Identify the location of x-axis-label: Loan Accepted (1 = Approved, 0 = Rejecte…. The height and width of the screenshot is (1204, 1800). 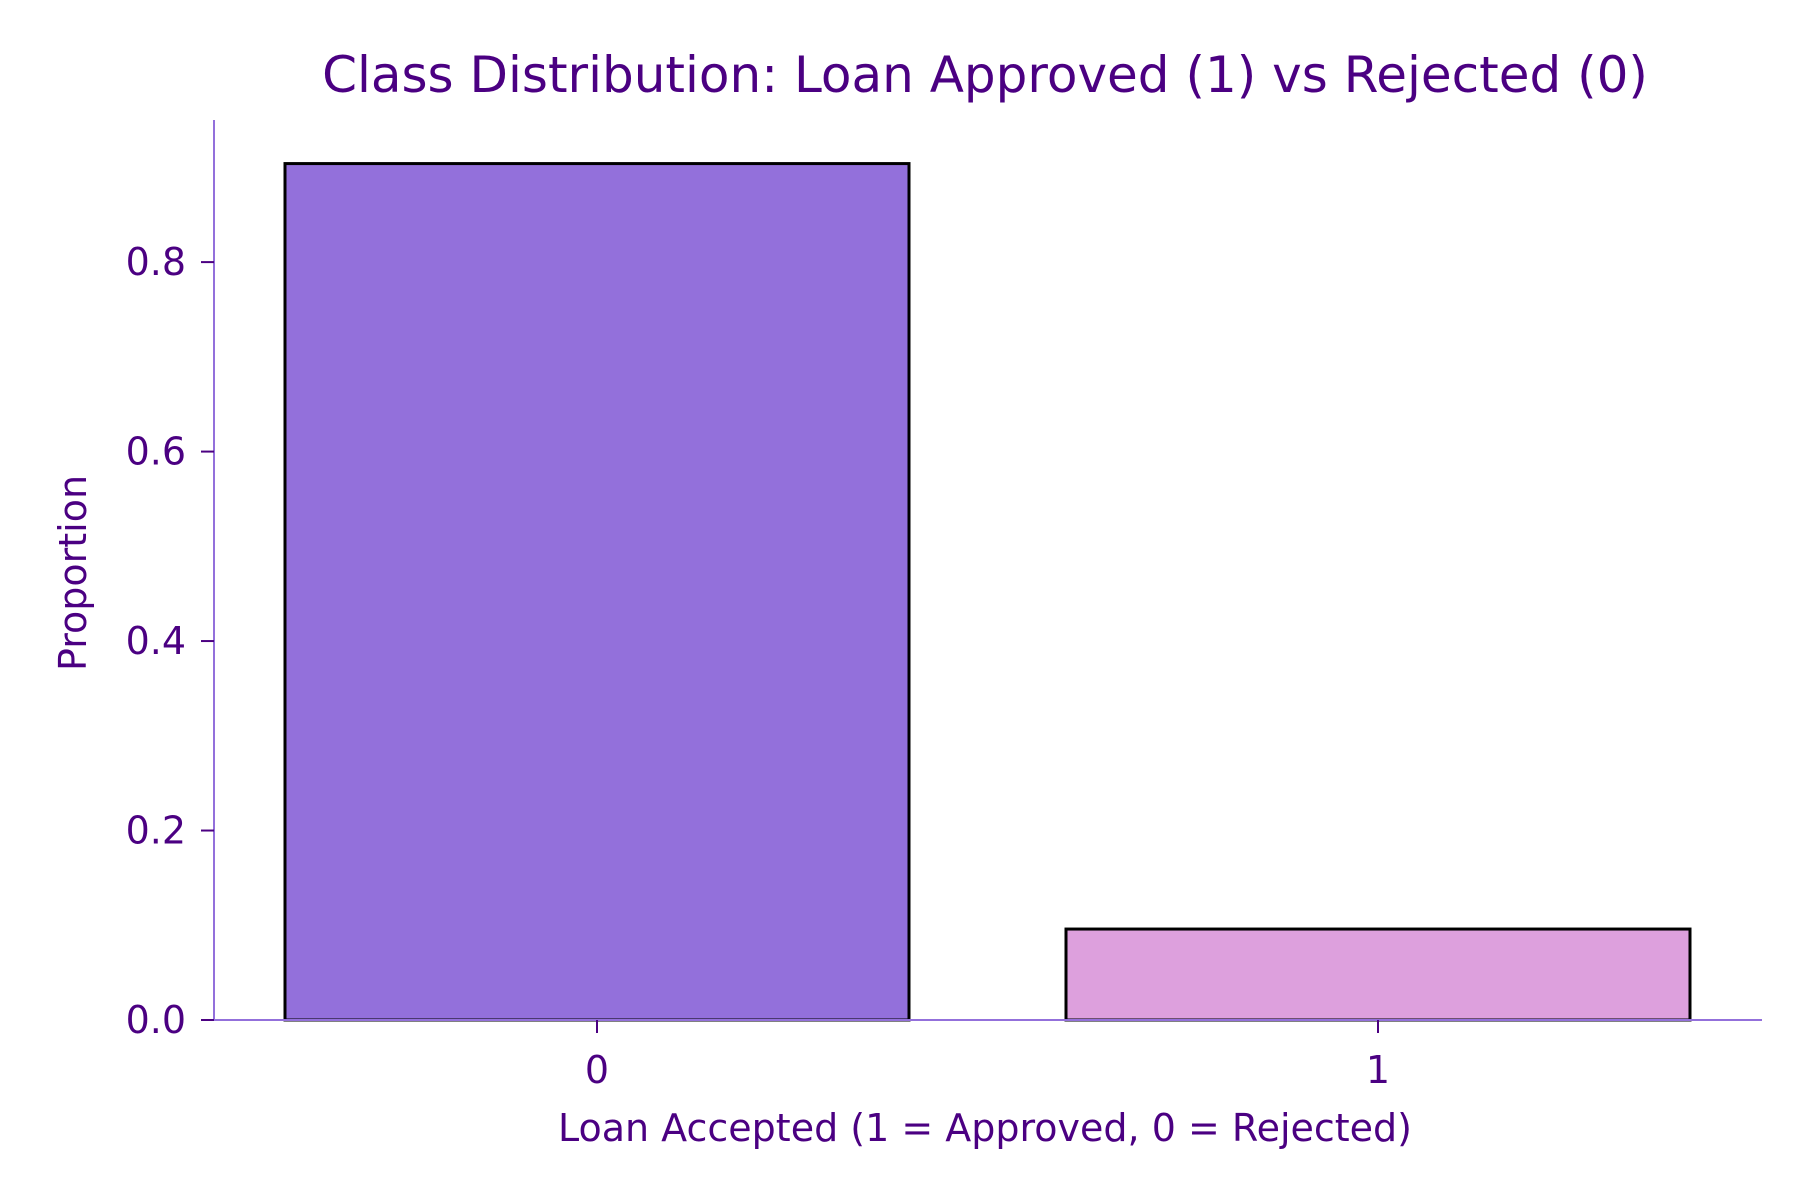
(985, 1128).